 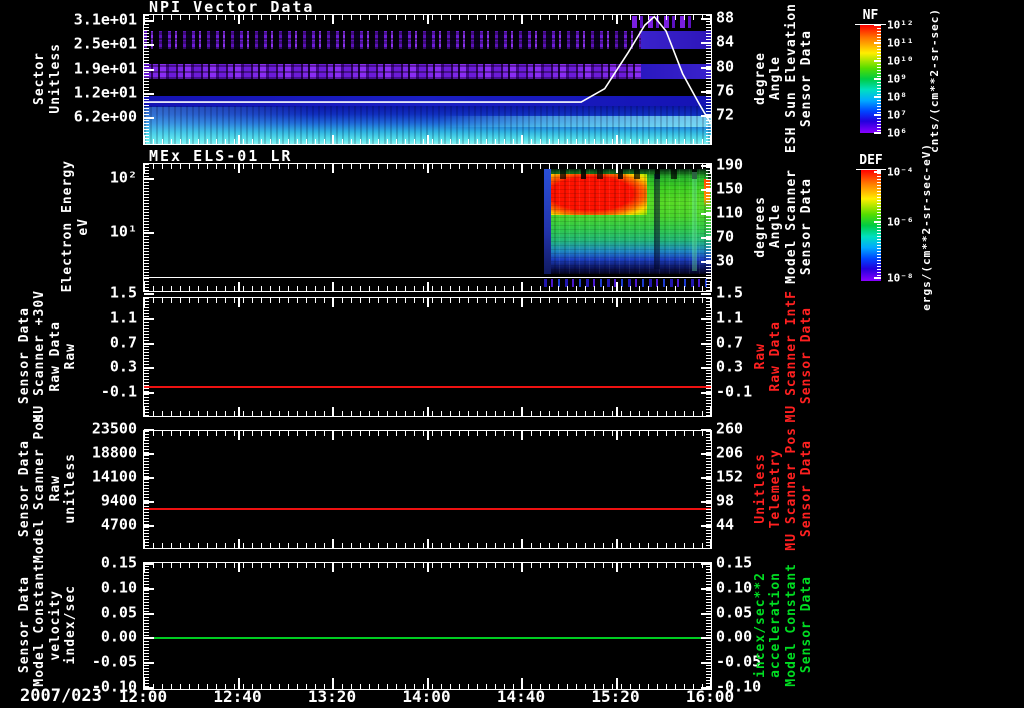 What do you see at coordinates (734, 587) in the screenshot?
I see `y-tick-label-right: 0.10` at bounding box center [734, 587].